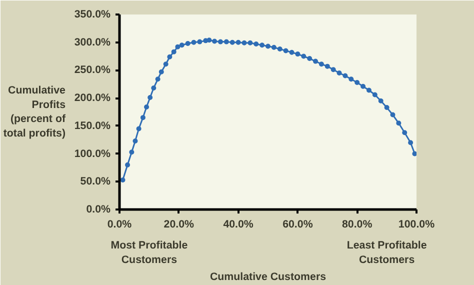 The height and width of the screenshot is (285, 474). I want to click on text: Least Profitable Customers, so click(386, 253).